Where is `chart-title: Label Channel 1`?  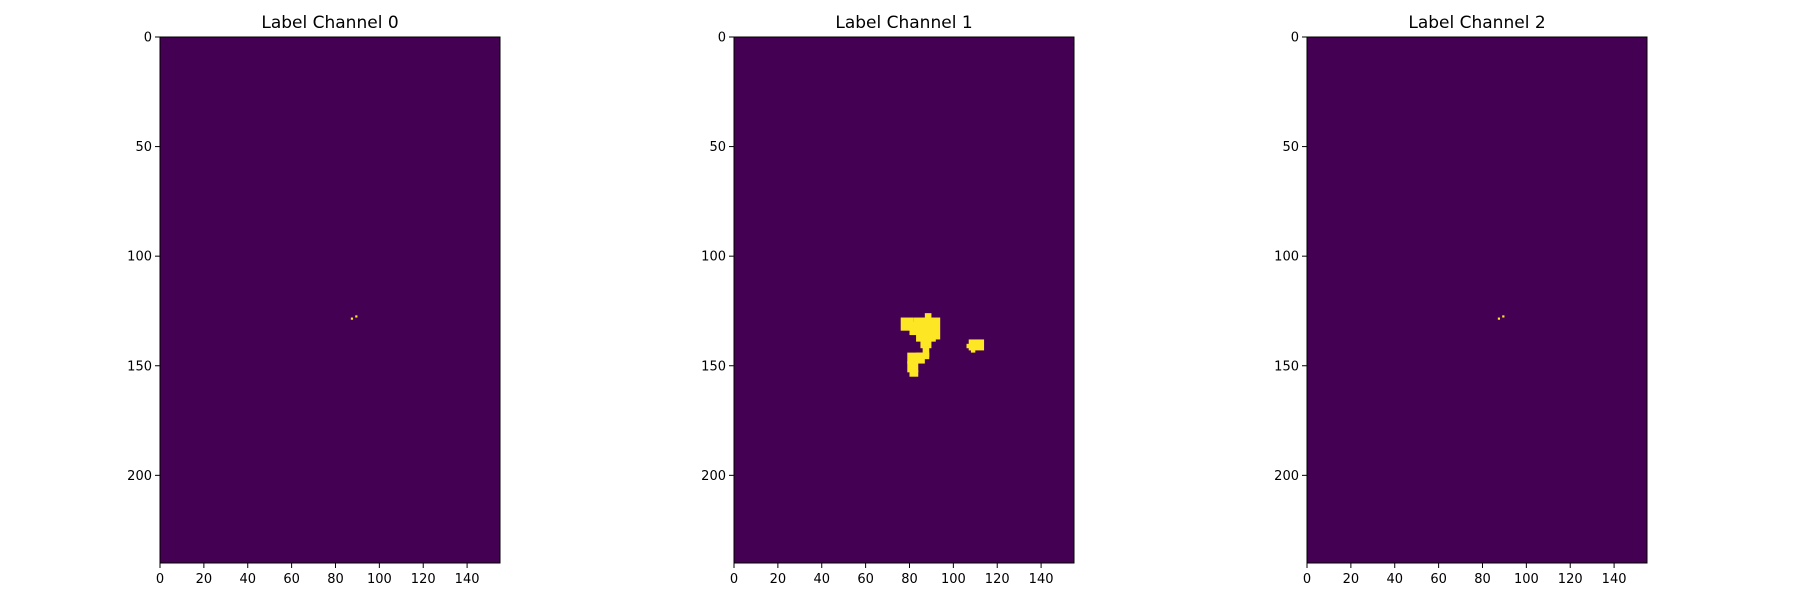
chart-title: Label Channel 1 is located at coordinates (903, 23).